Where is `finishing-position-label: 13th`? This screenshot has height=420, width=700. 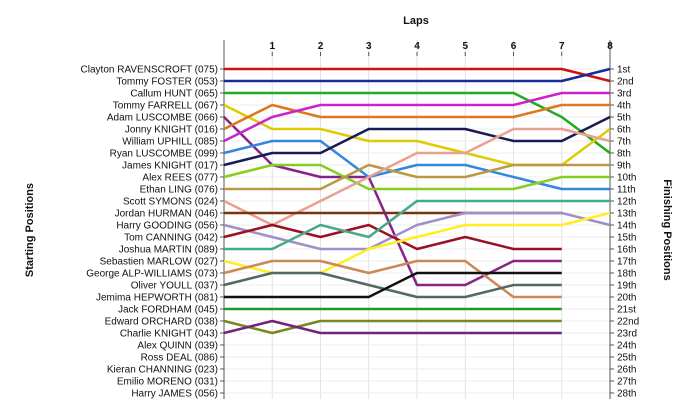 finishing-position-label: 13th is located at coordinates (626, 214).